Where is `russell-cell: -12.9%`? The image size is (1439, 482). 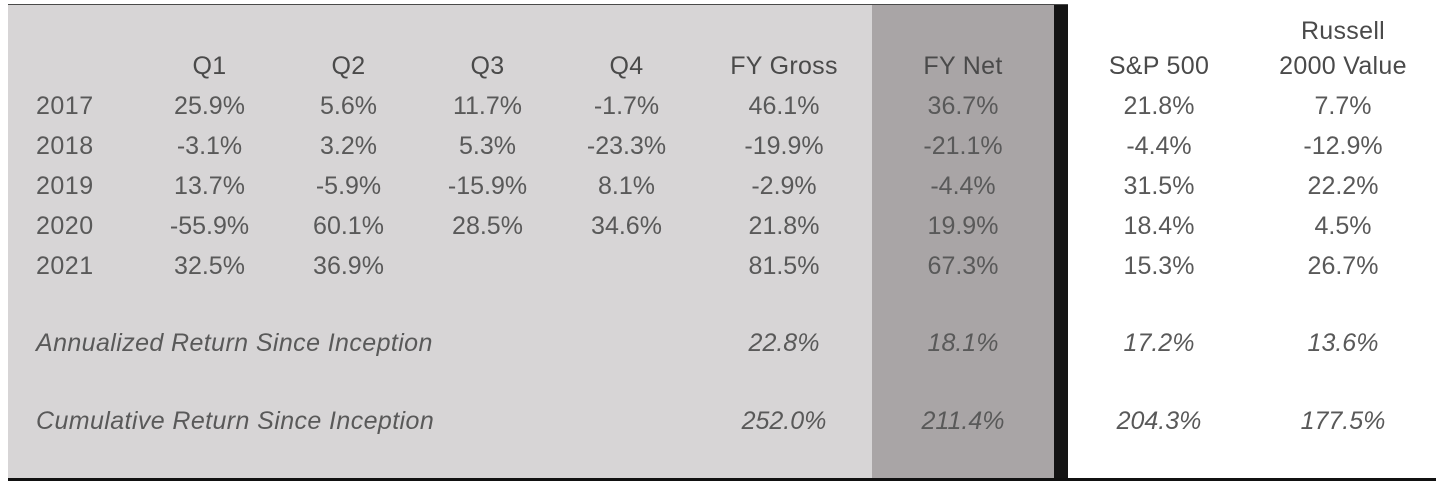 russell-cell: -12.9% is located at coordinates (1343, 145).